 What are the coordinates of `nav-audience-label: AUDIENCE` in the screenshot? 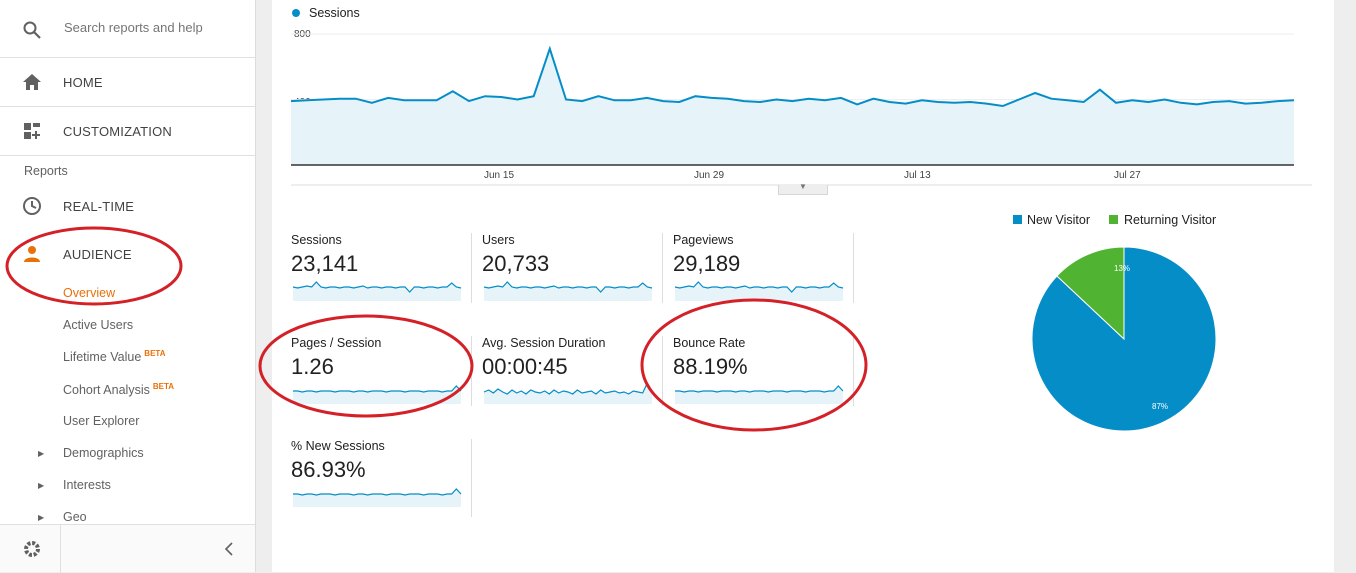 It's located at (97, 254).